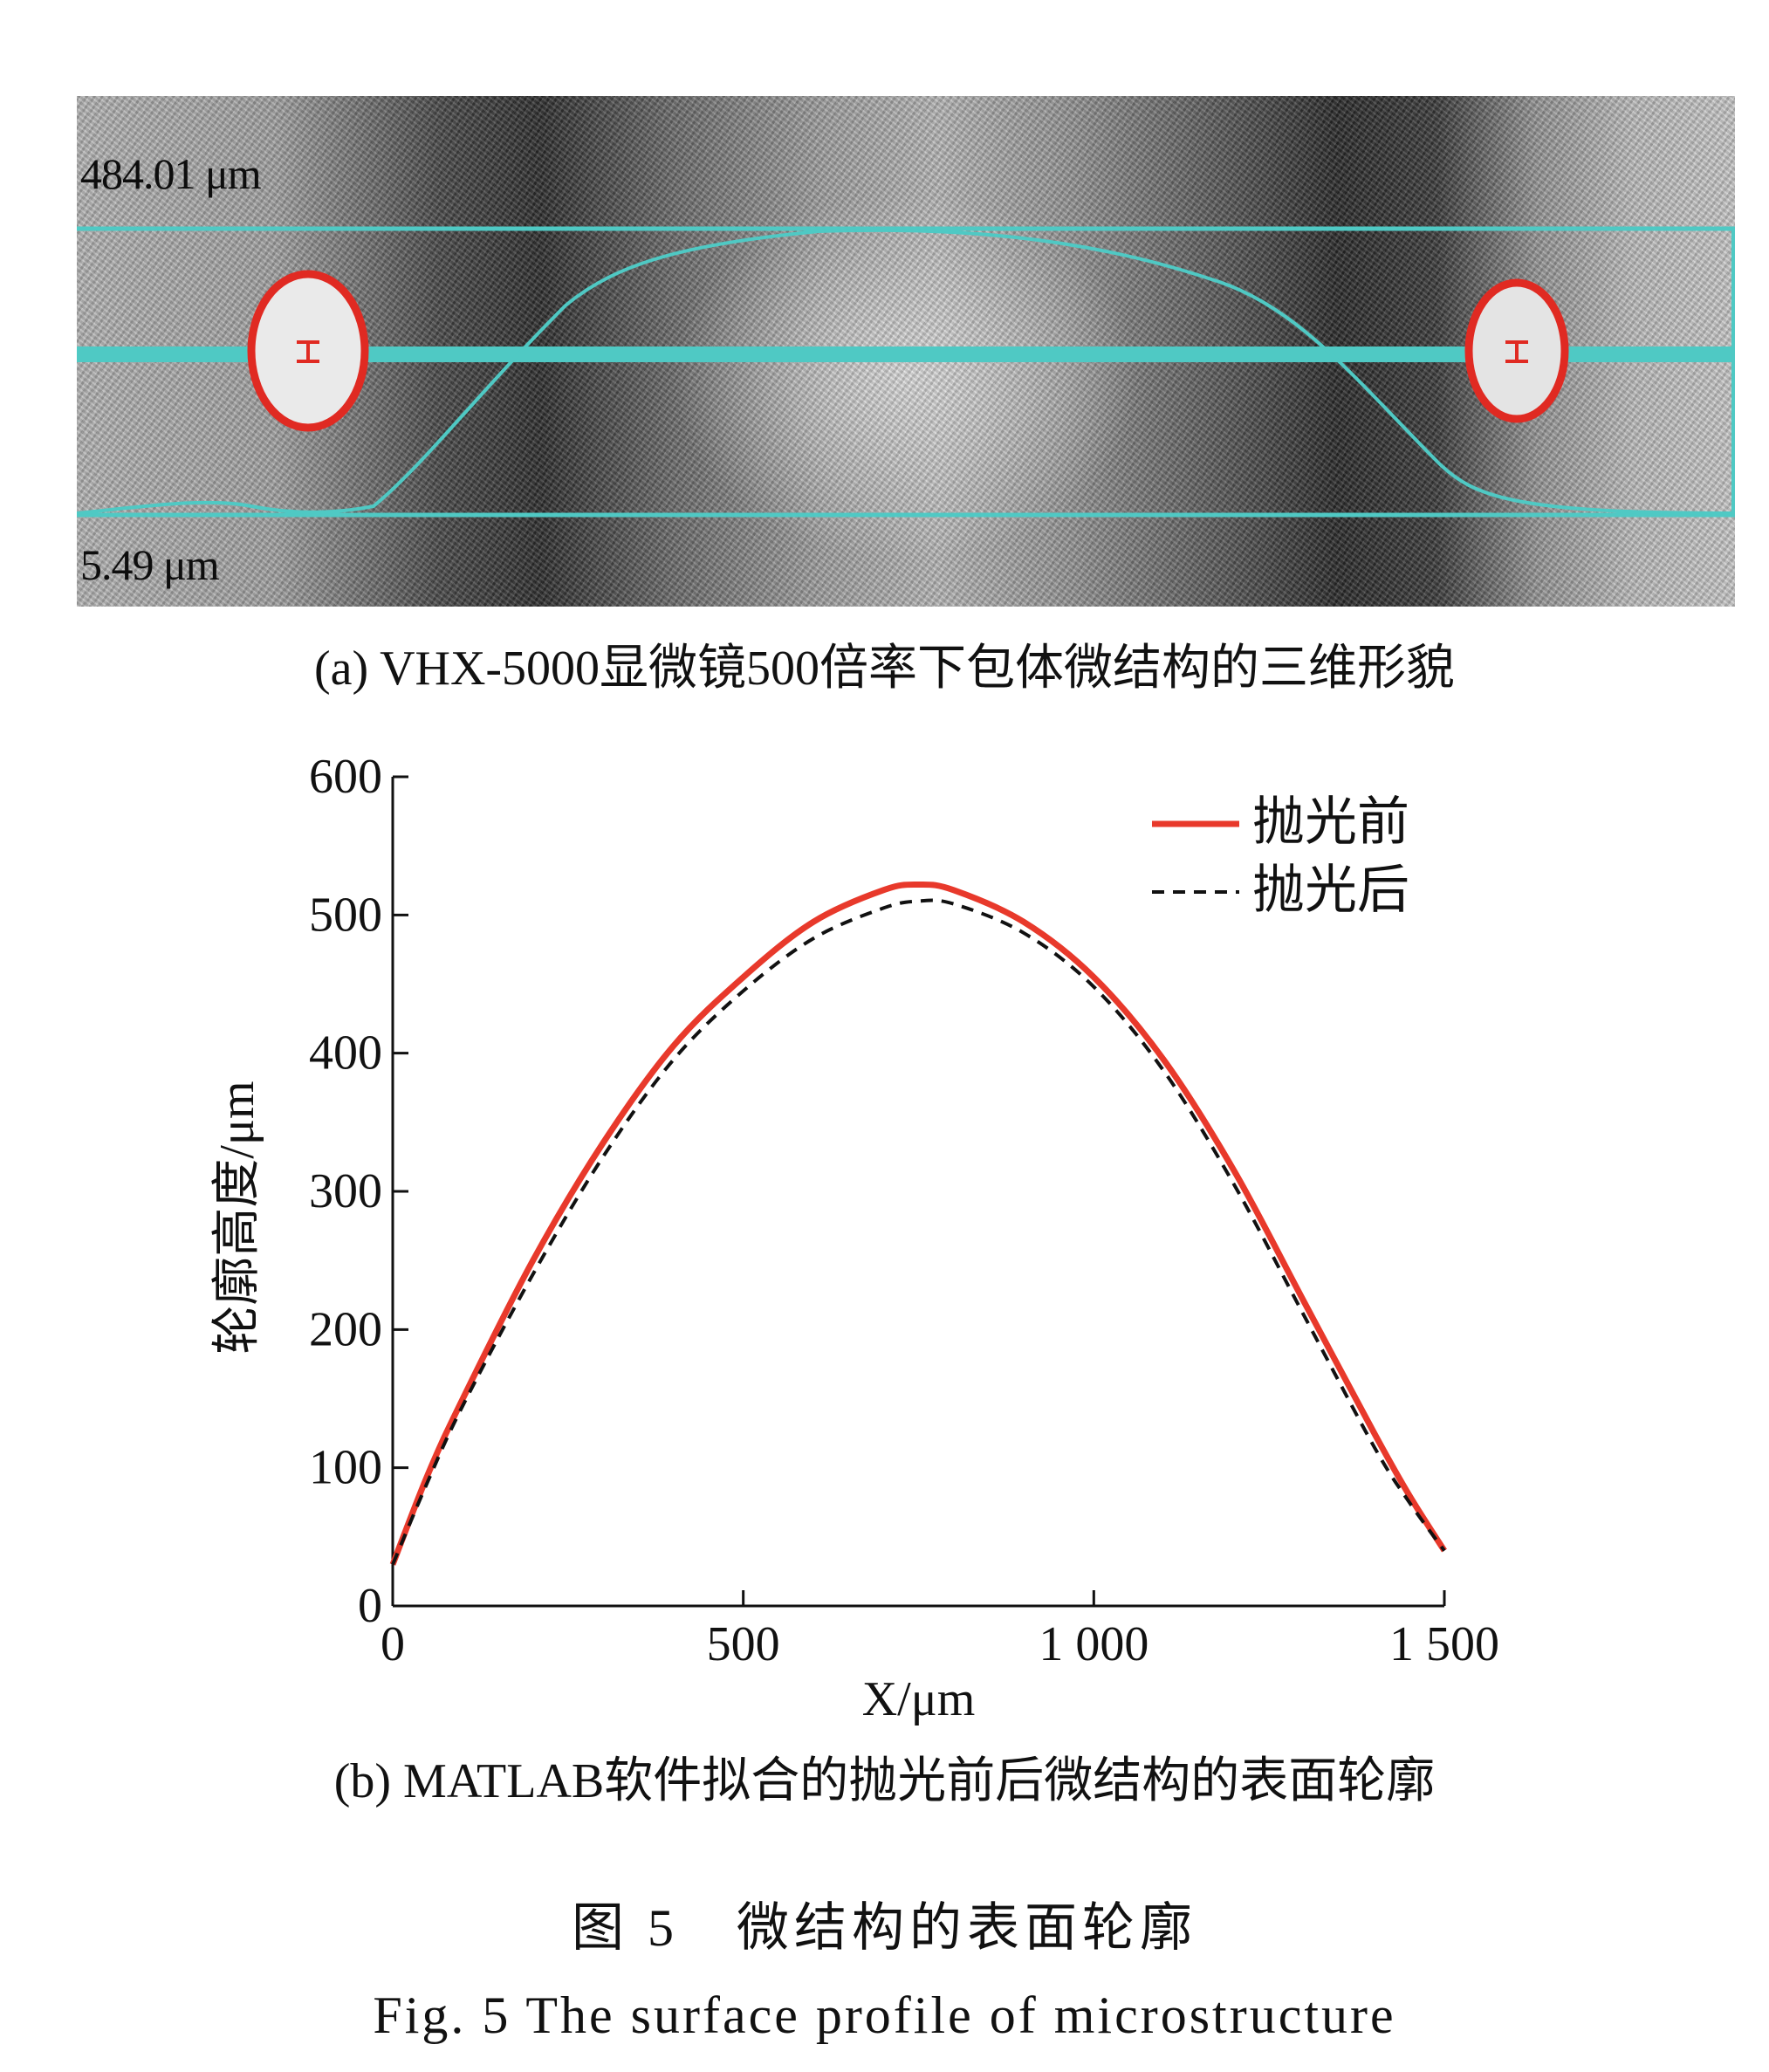  What do you see at coordinates (1516, 351) in the screenshot?
I see `right-cross-marker` at bounding box center [1516, 351].